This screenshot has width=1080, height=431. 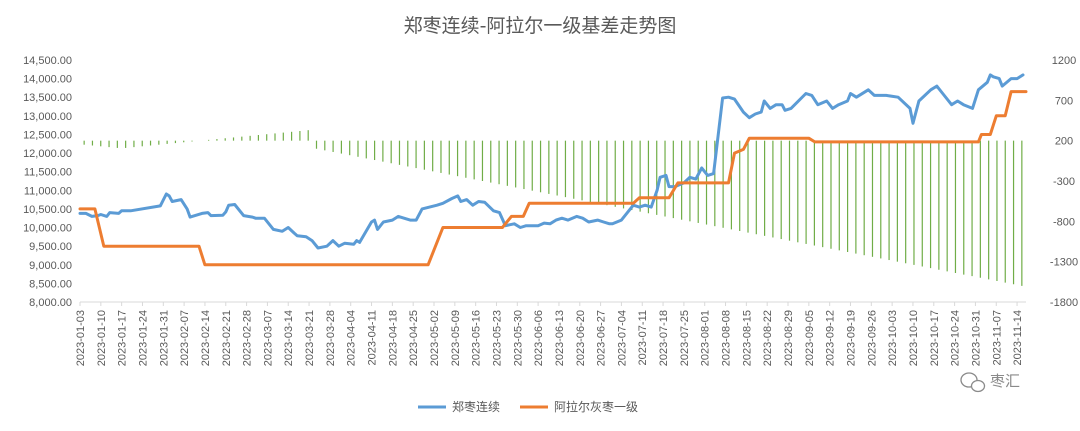 I want to click on x-tick-label: 2023-10-17, so click(x=935, y=338).